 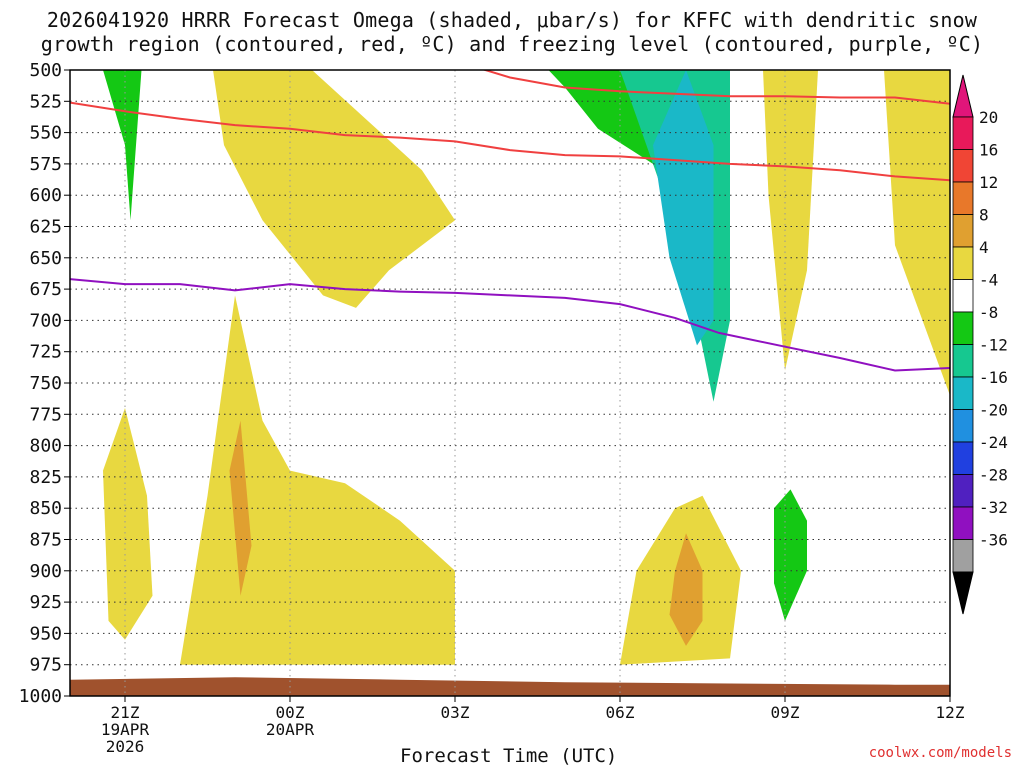 I want to click on y-tick-label: 725, so click(x=45, y=352).